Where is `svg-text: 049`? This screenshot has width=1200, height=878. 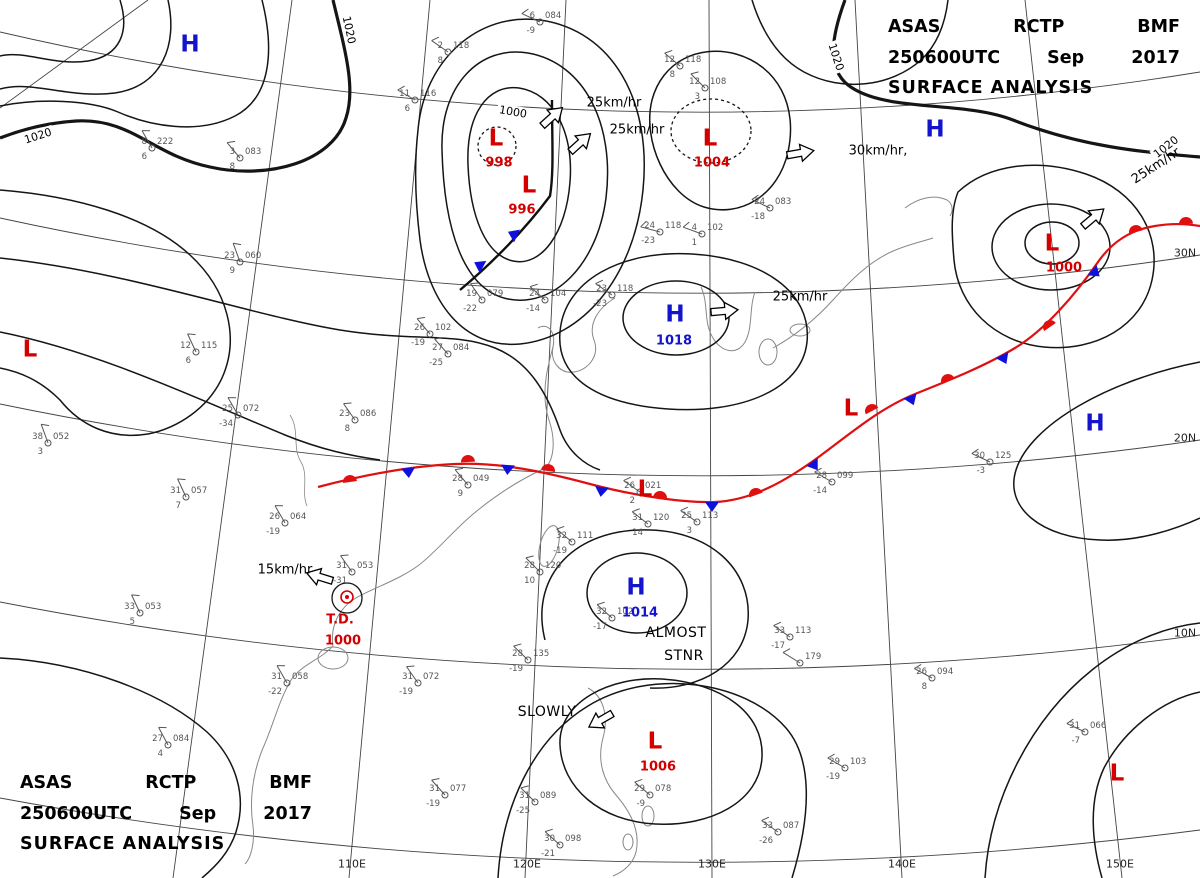
svg-text: 049 is located at coordinates (481, 479).